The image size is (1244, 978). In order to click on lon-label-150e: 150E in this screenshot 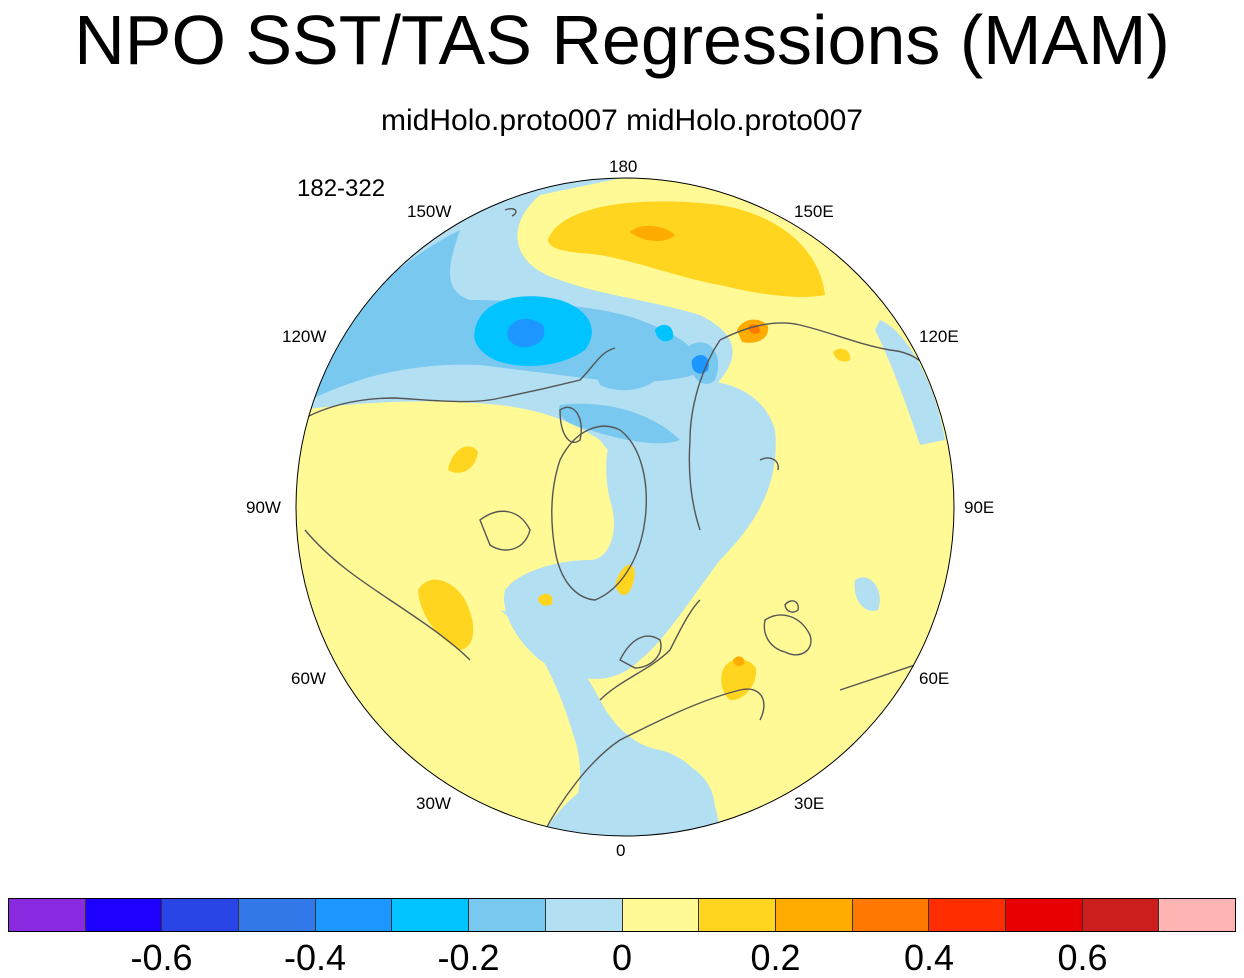, I will do `click(814, 211)`.